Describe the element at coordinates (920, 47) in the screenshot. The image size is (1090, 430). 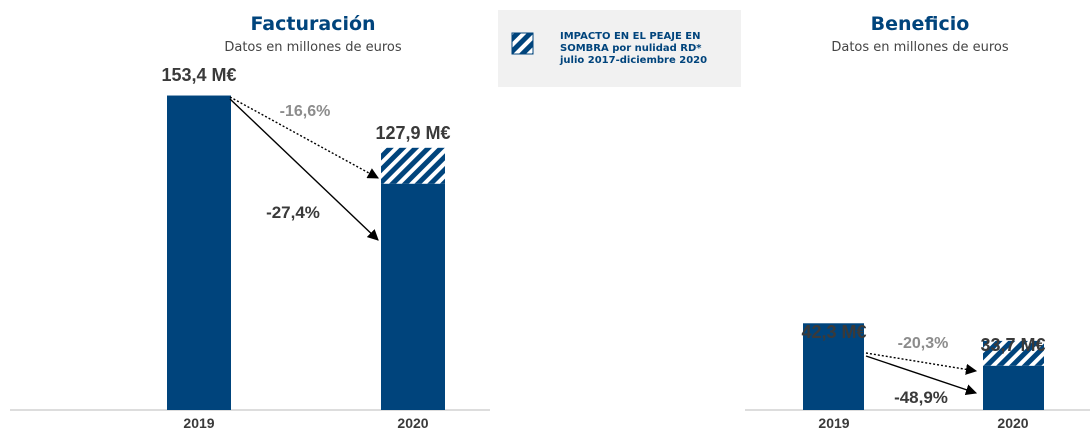
I see `chart-beneficio-subtitle: Datos en millones de euros` at that location.